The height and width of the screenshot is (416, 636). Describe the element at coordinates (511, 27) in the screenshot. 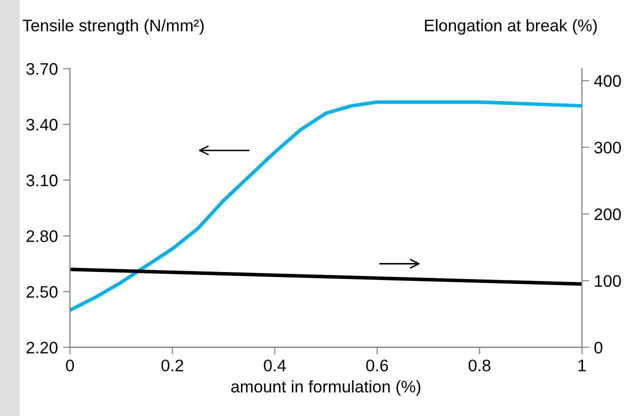

I see `y2-axis-title: Elongation at break (%)` at that location.